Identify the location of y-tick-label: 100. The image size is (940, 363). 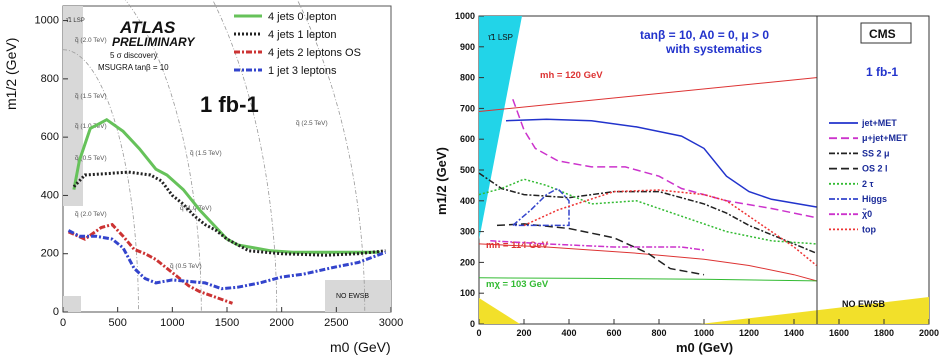
(467, 293).